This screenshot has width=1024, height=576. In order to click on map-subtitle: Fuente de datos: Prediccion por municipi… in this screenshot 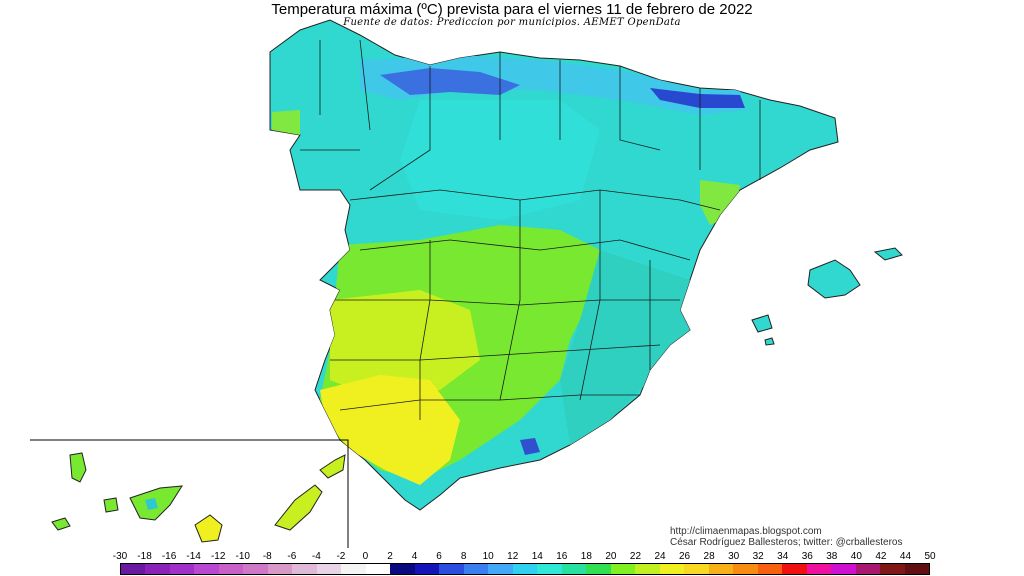, I will do `click(512, 22)`.